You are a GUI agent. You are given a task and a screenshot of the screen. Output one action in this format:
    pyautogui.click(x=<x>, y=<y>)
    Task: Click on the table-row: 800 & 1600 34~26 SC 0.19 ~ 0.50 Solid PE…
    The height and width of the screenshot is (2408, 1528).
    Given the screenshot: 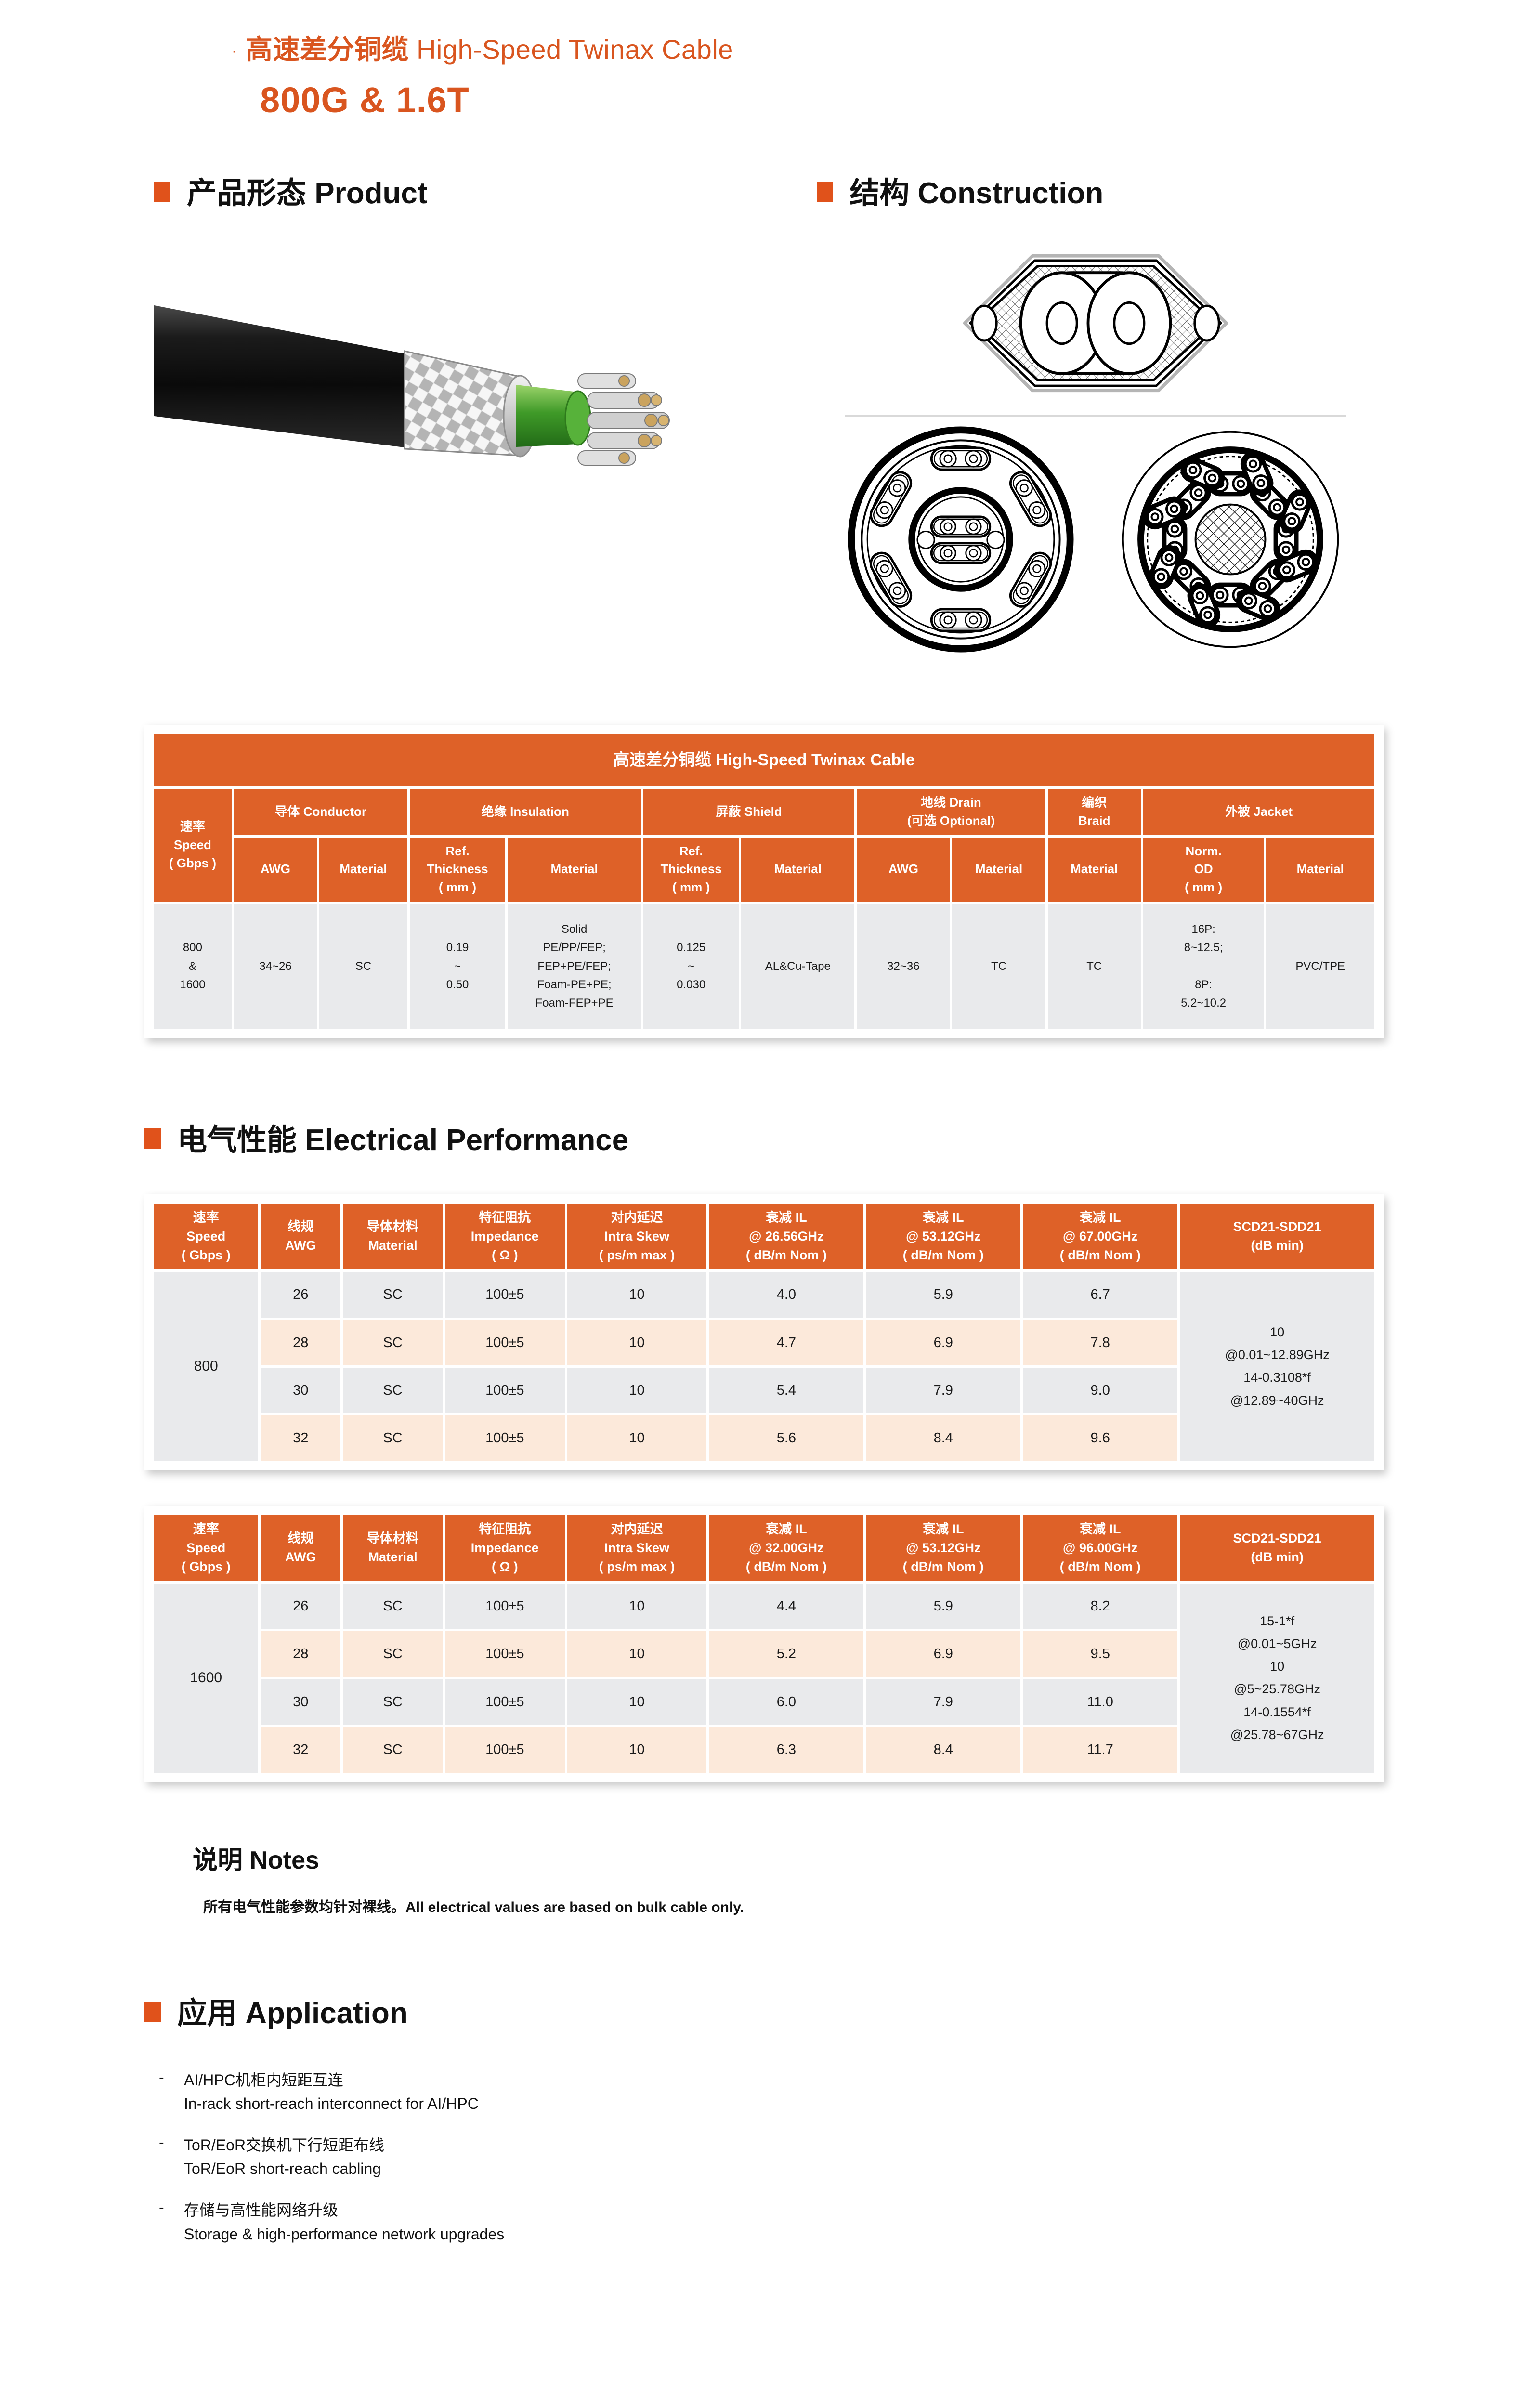 What is the action you would take?
    pyautogui.click(x=764, y=966)
    